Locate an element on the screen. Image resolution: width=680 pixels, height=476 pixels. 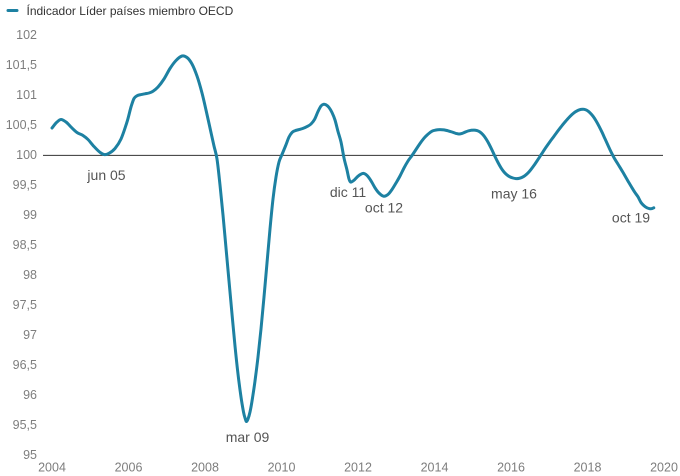
svg-text: 2016 is located at coordinates (511, 468).